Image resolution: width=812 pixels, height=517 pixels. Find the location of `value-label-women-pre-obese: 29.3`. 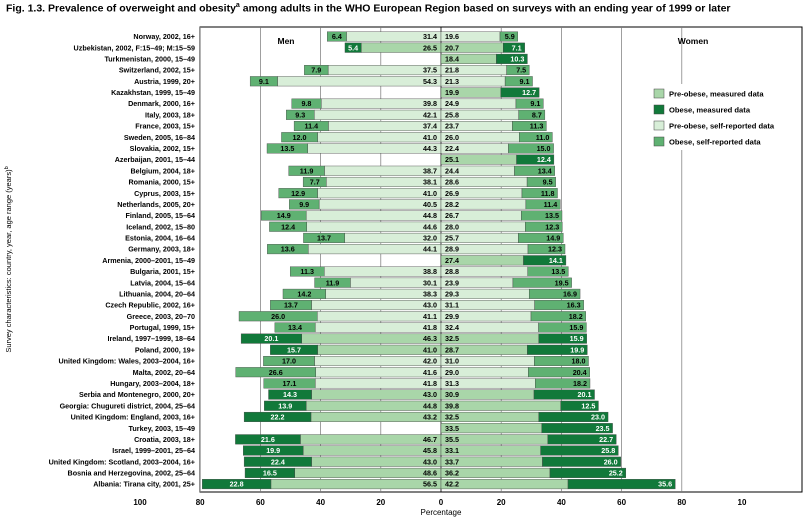

value-label-women-pre-obese: 29.3 is located at coordinates (452, 293).